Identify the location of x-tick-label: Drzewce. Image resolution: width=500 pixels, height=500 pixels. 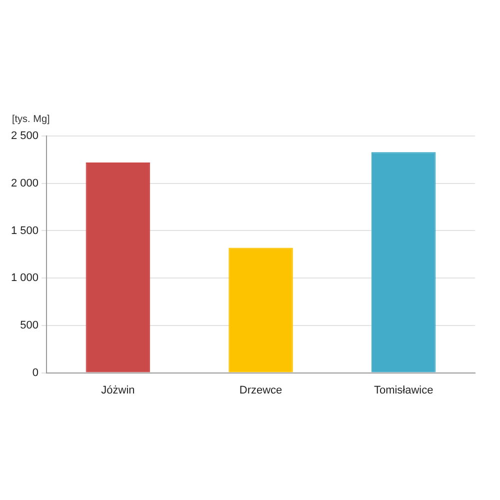
(260, 390).